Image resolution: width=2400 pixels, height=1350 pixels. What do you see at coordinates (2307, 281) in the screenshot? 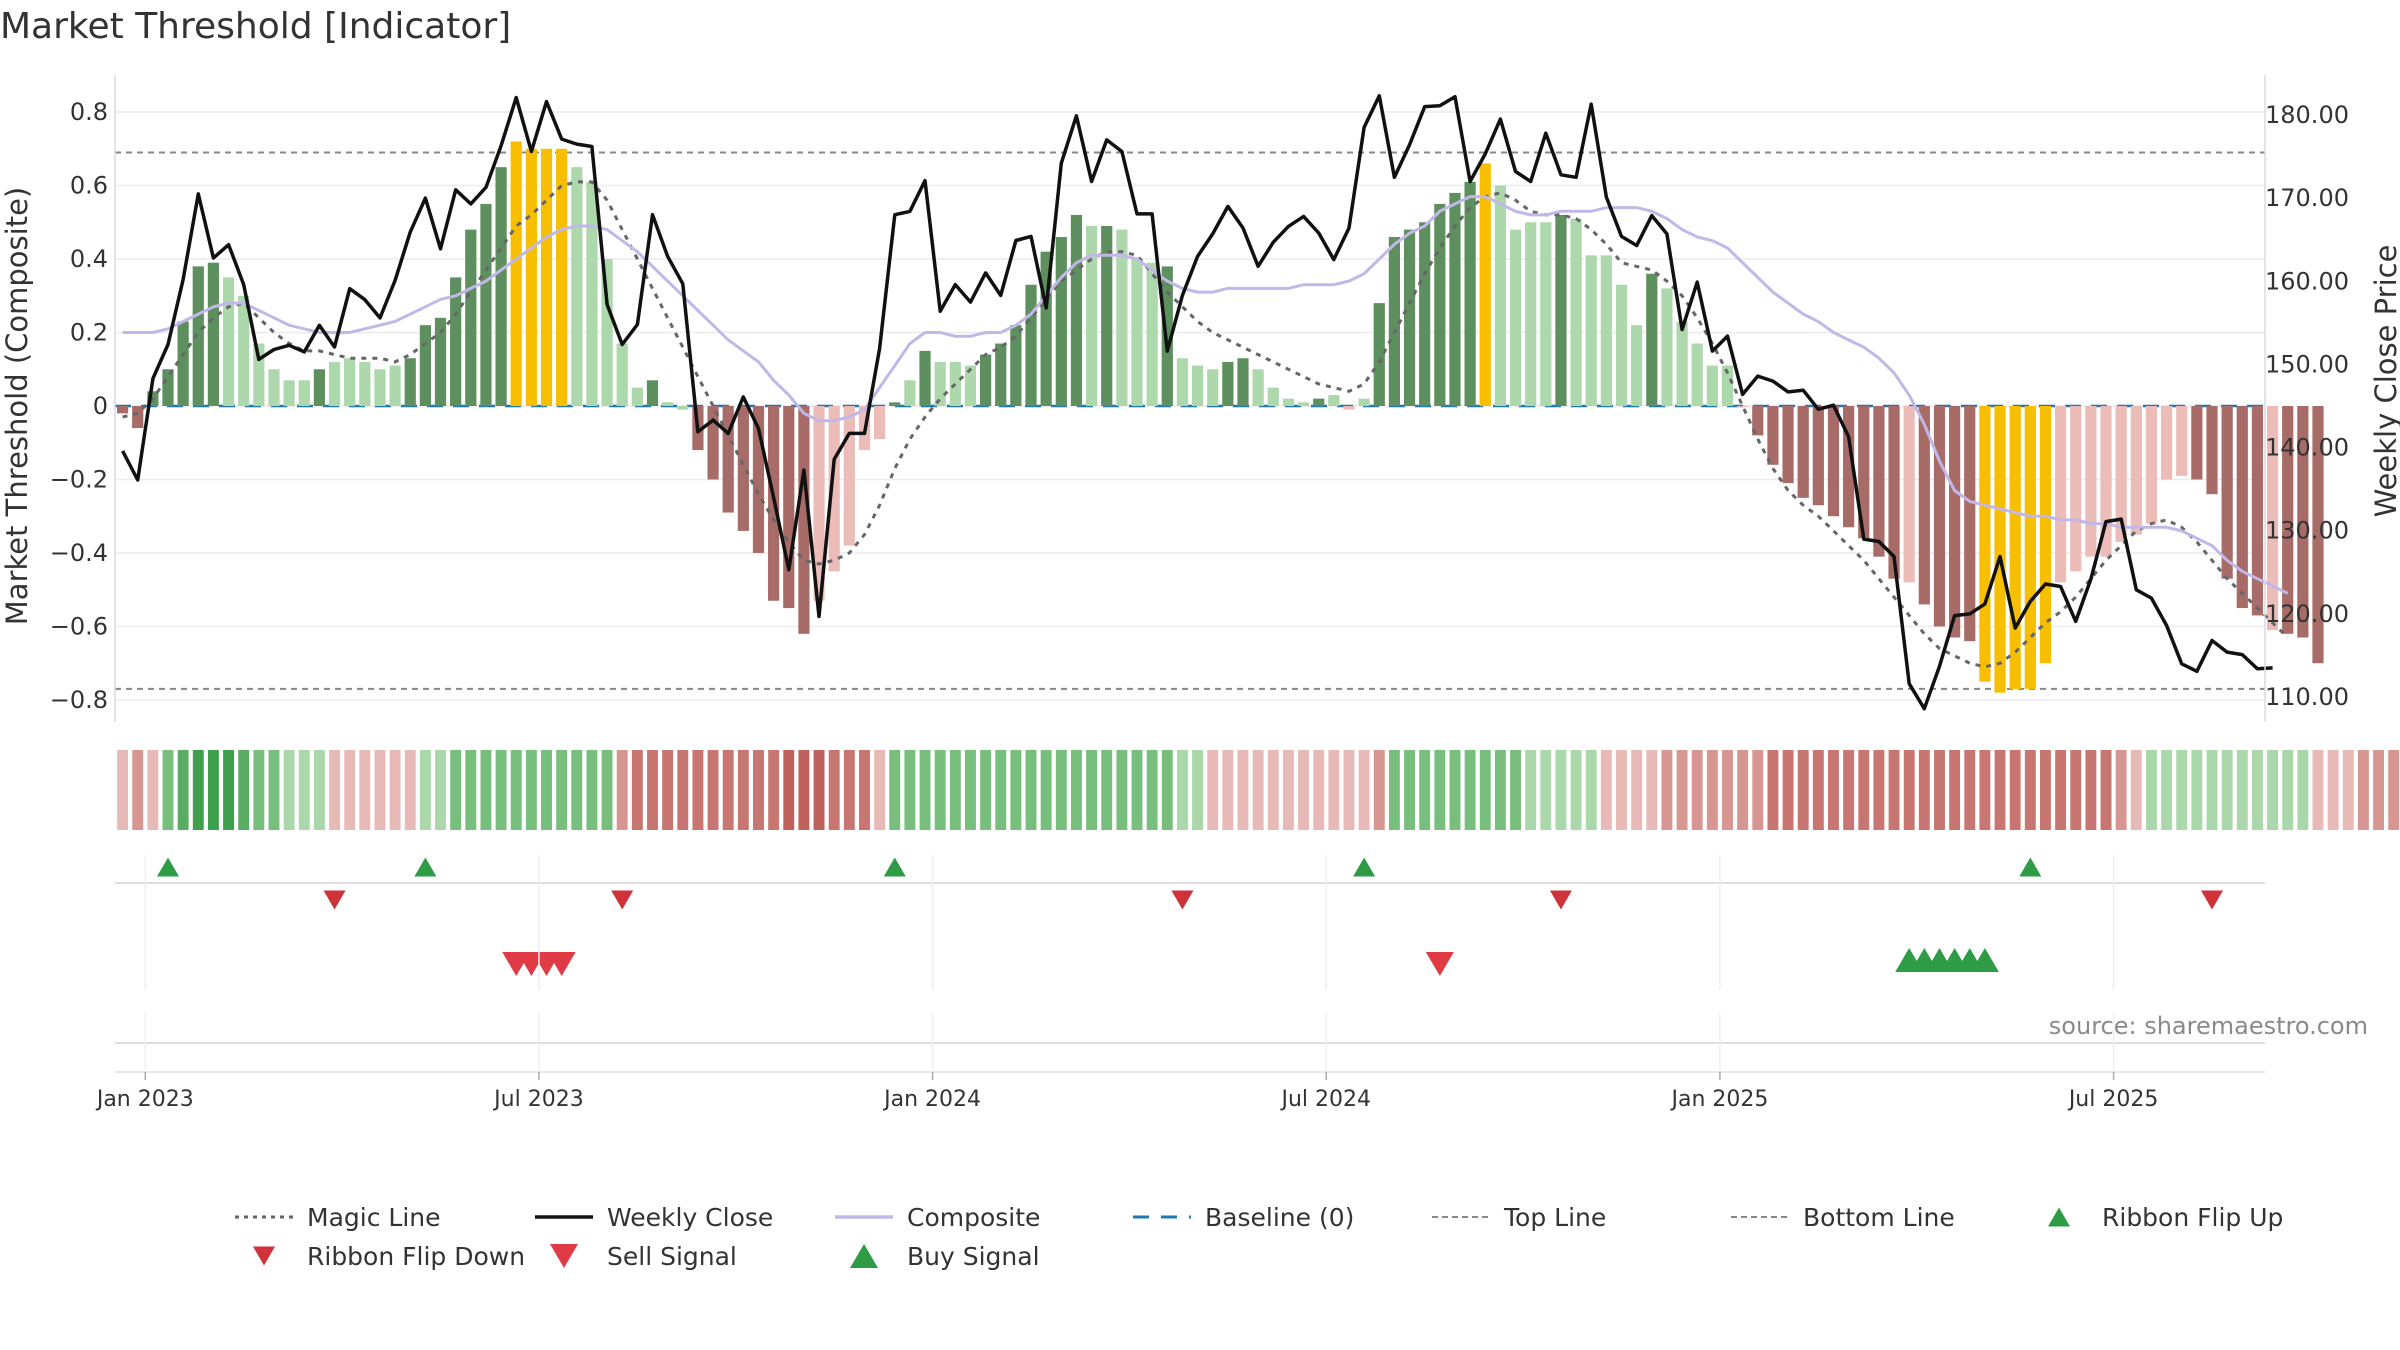
I see `y2-tick-label: 160.00` at bounding box center [2307, 281].